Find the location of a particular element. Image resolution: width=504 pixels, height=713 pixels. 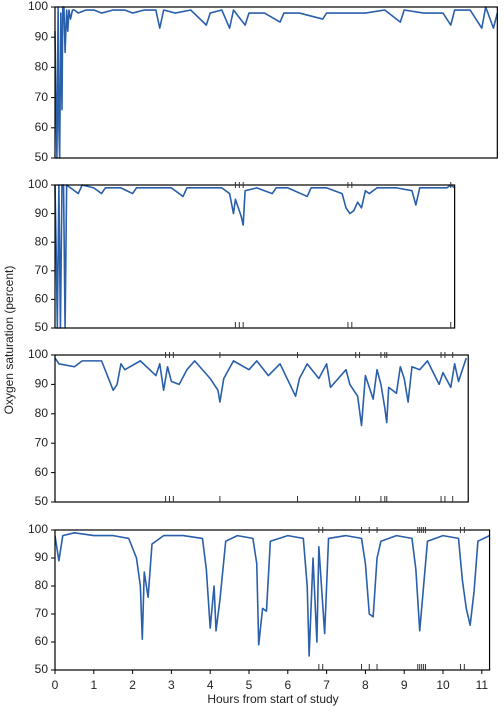

x-tick-label: 10 is located at coordinates (443, 685).